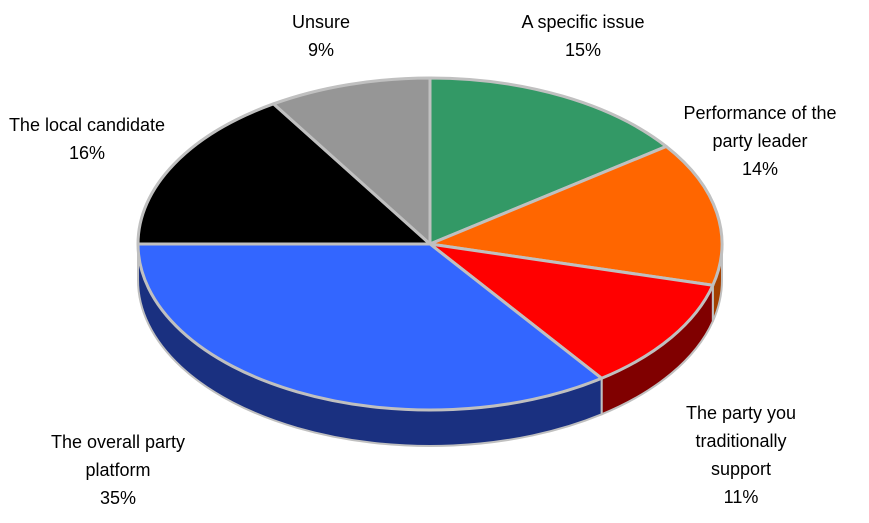  I want to click on slice-label-the-overall-party-platform: The overall party platform 35%, so click(118, 470).